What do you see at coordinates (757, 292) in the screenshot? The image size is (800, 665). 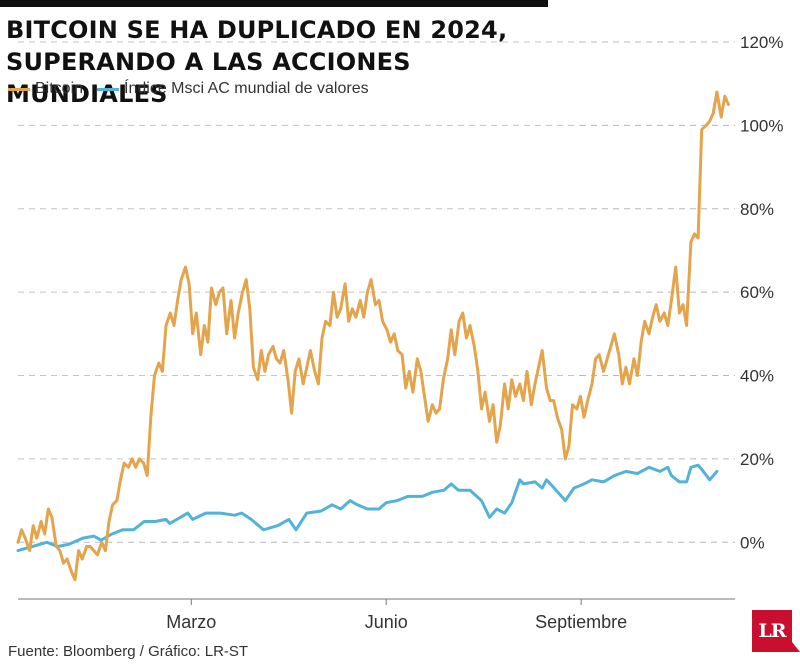 I see `y-tick-label: 60%` at bounding box center [757, 292].